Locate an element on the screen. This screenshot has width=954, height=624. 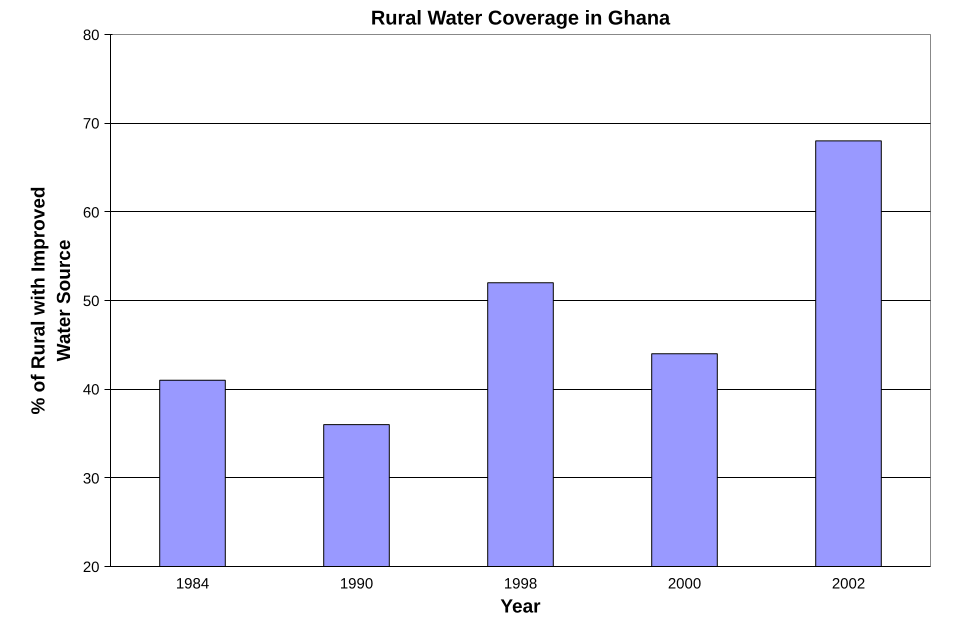
x-tick-label: 2002 is located at coordinates (849, 584).